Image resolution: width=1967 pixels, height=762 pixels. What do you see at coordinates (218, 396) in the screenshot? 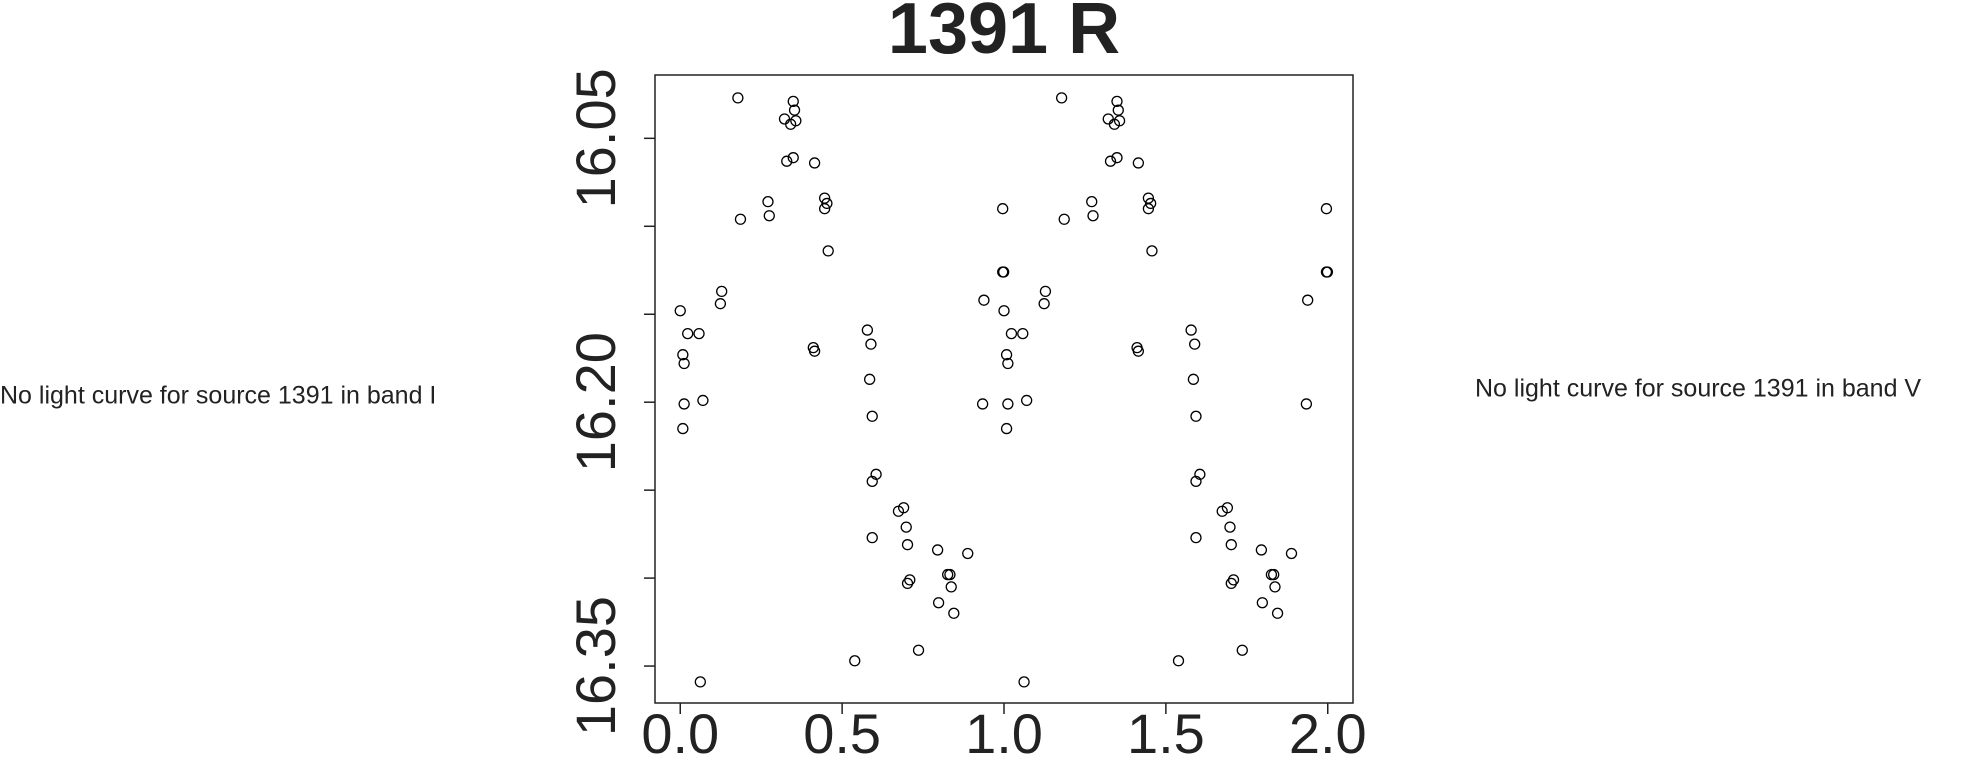
I see `left-note: No light curve for source 1391 in band I` at bounding box center [218, 396].